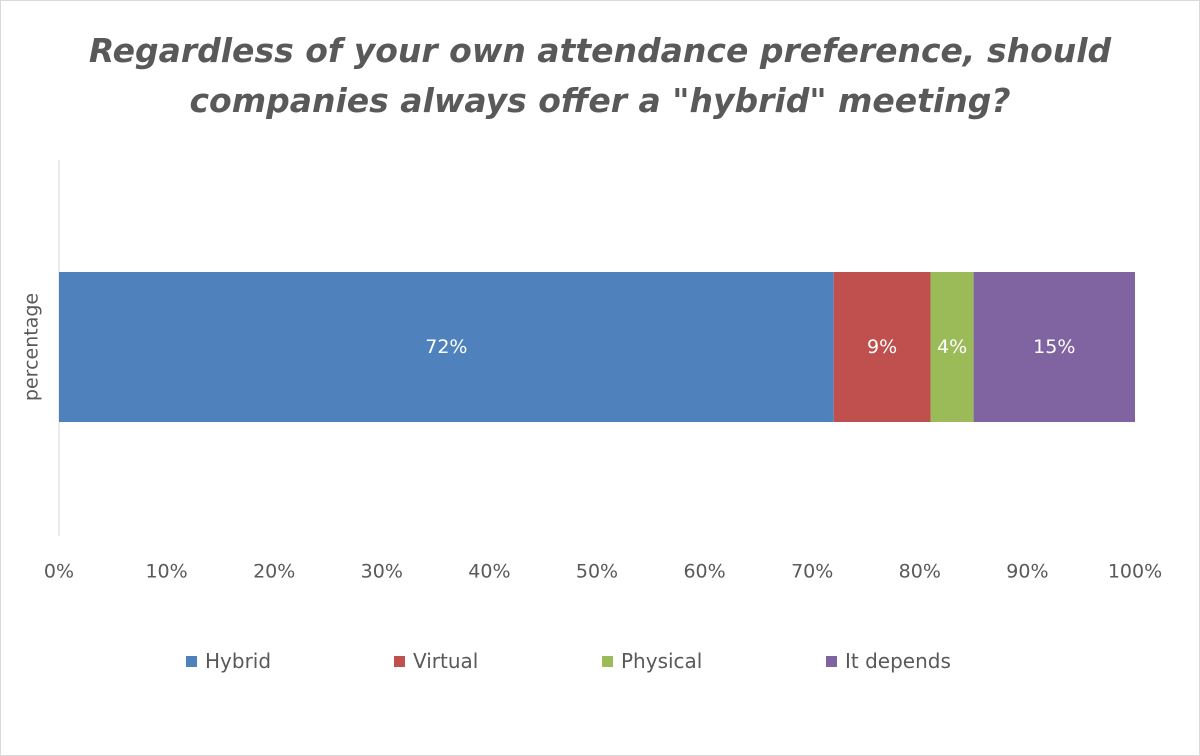 The width and height of the screenshot is (1200, 756). What do you see at coordinates (32, 347) in the screenshot?
I see `category-axis-label: percentage` at bounding box center [32, 347].